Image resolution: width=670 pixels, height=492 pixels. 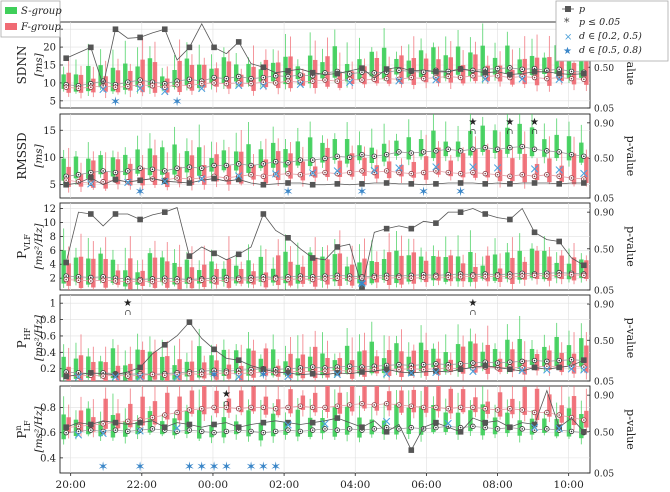 I want to click on y-tick-label: 2, so click(x=53, y=279).